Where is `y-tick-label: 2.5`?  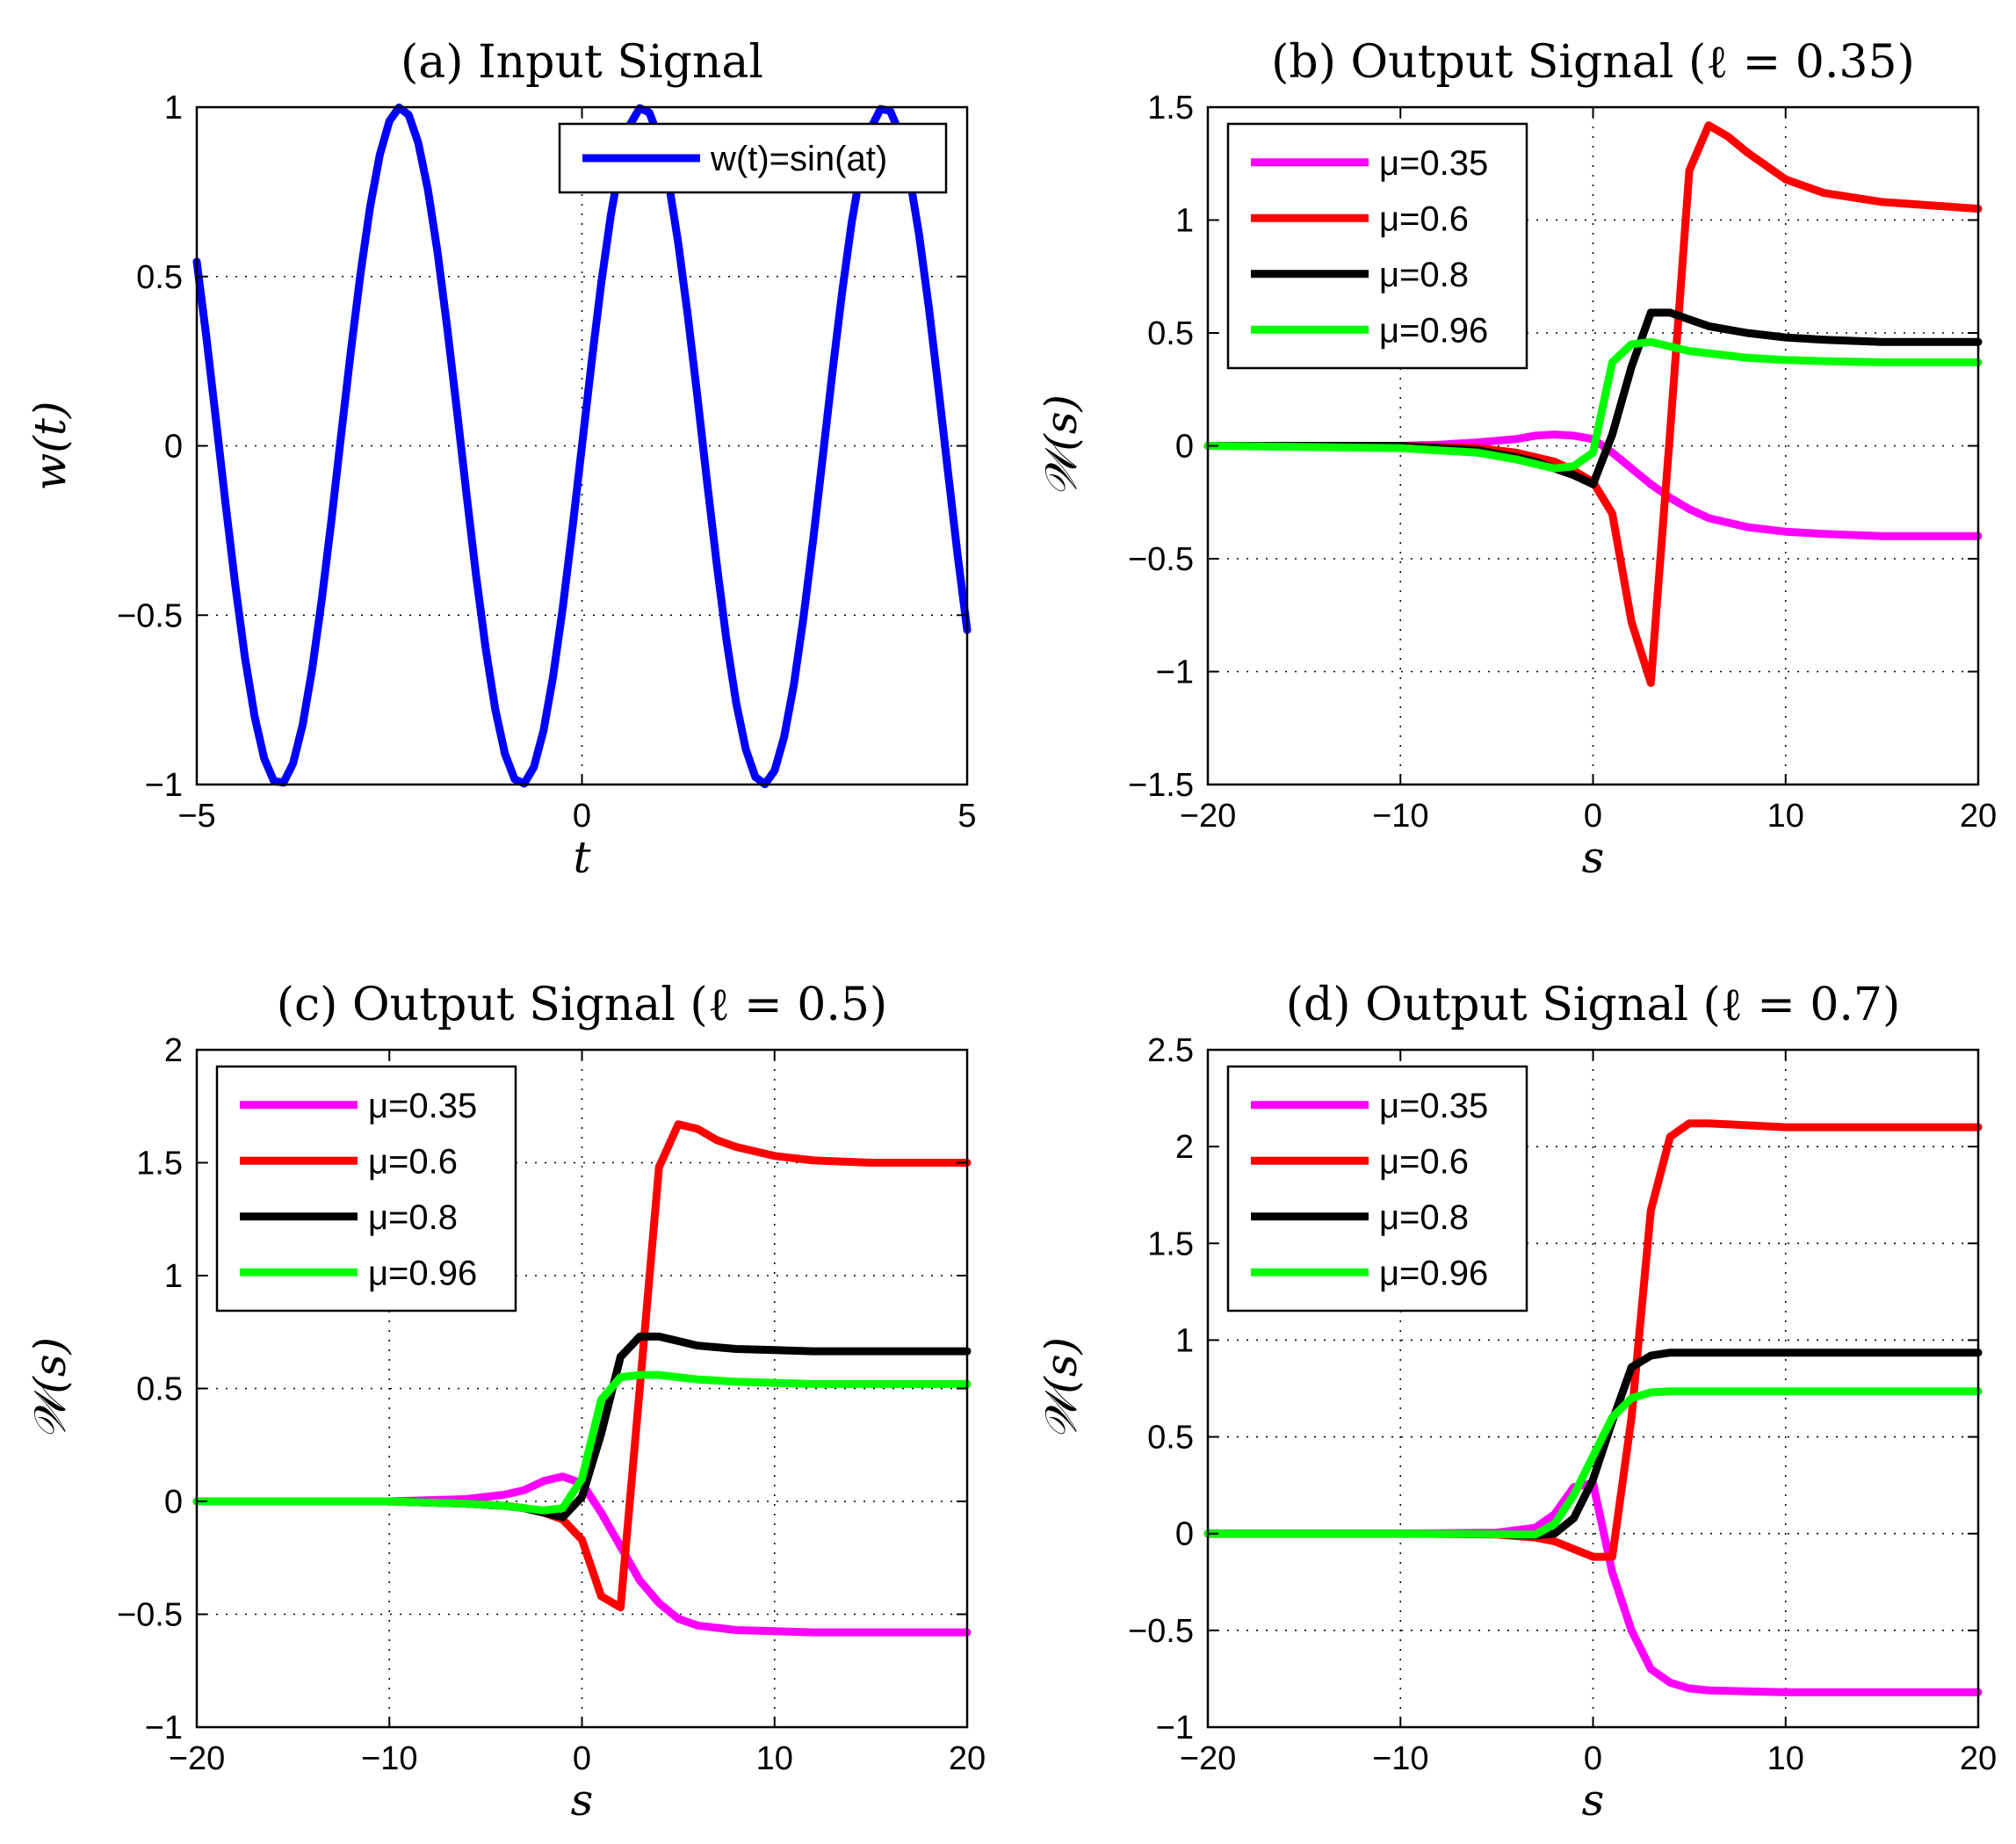
y-tick-label: 2.5 is located at coordinates (1171, 1050).